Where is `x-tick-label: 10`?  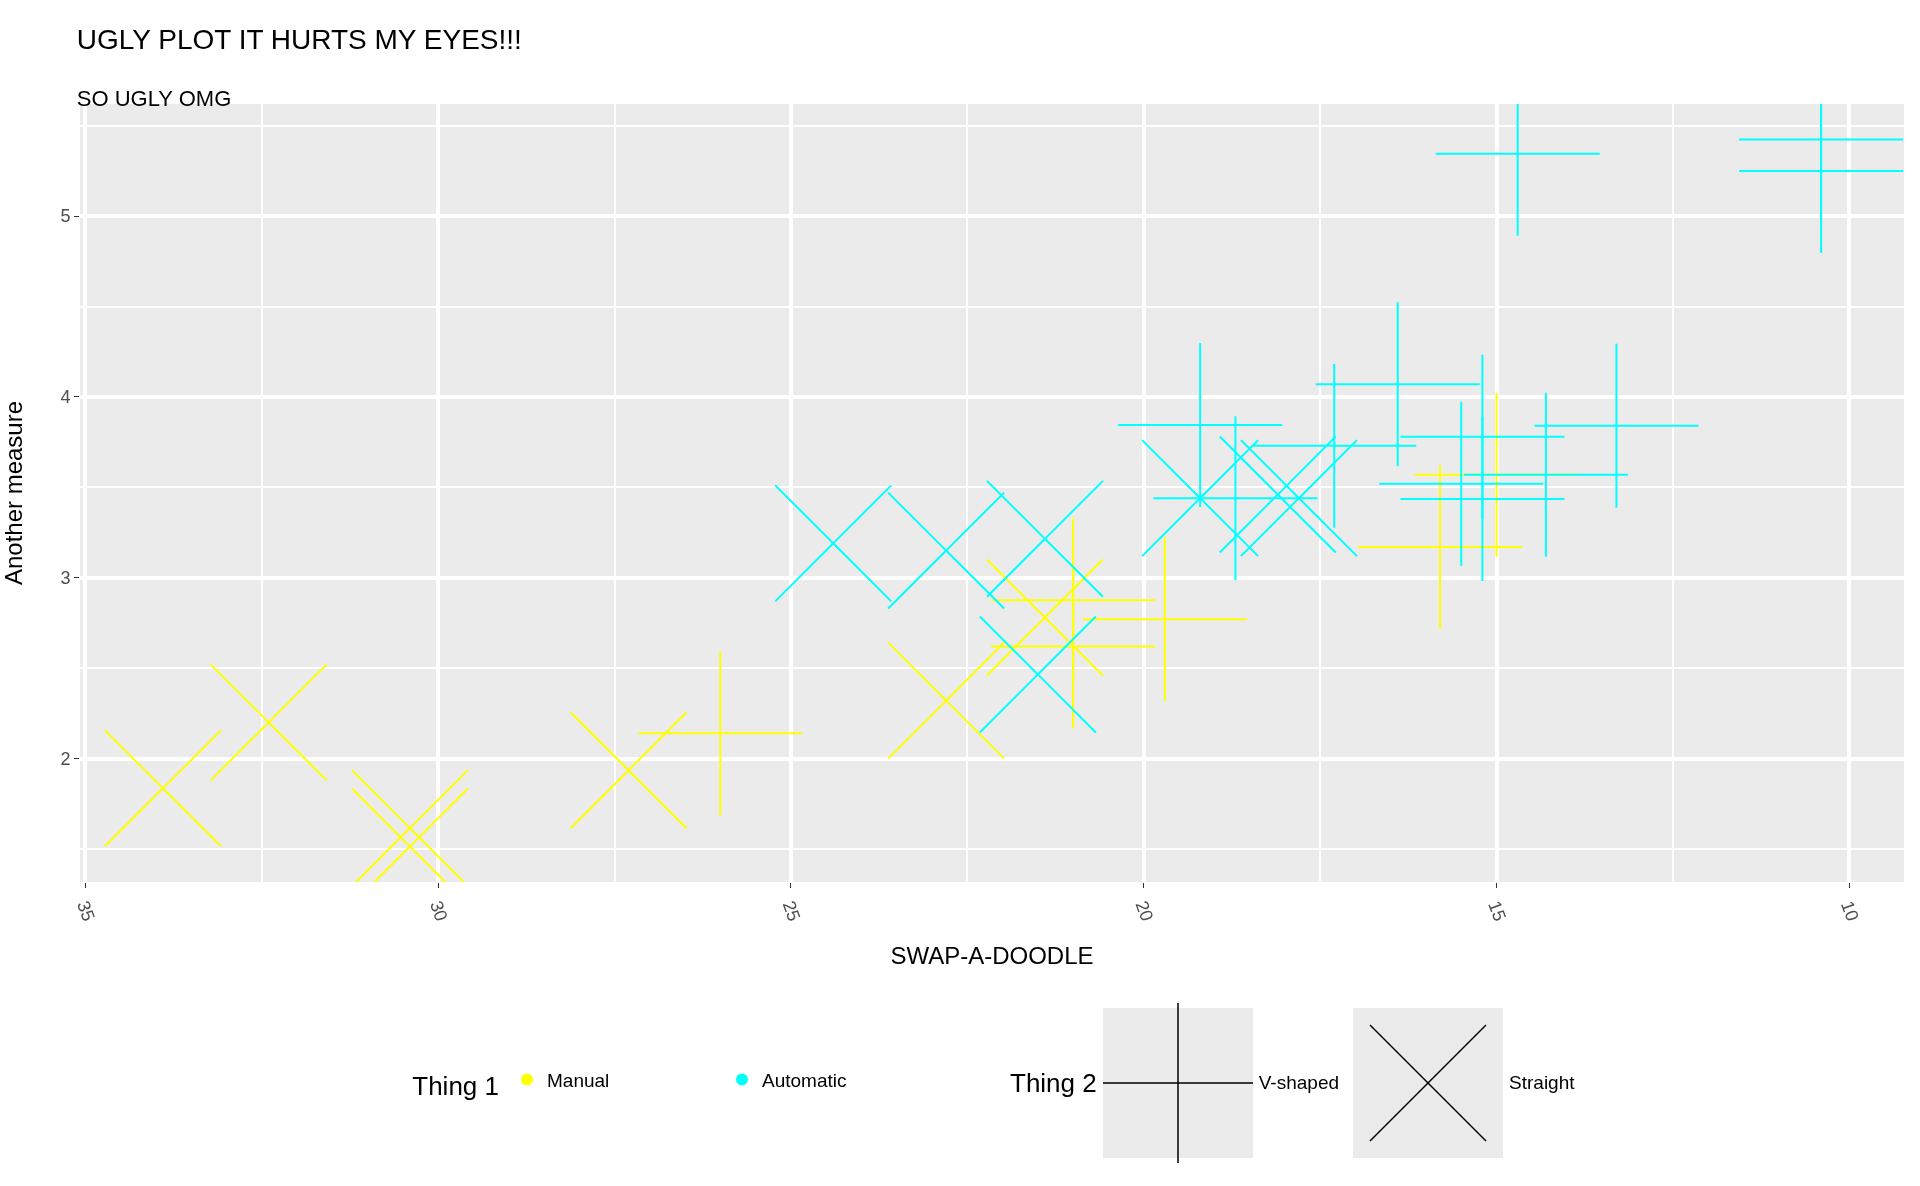 x-tick-label: 10 is located at coordinates (1850, 911).